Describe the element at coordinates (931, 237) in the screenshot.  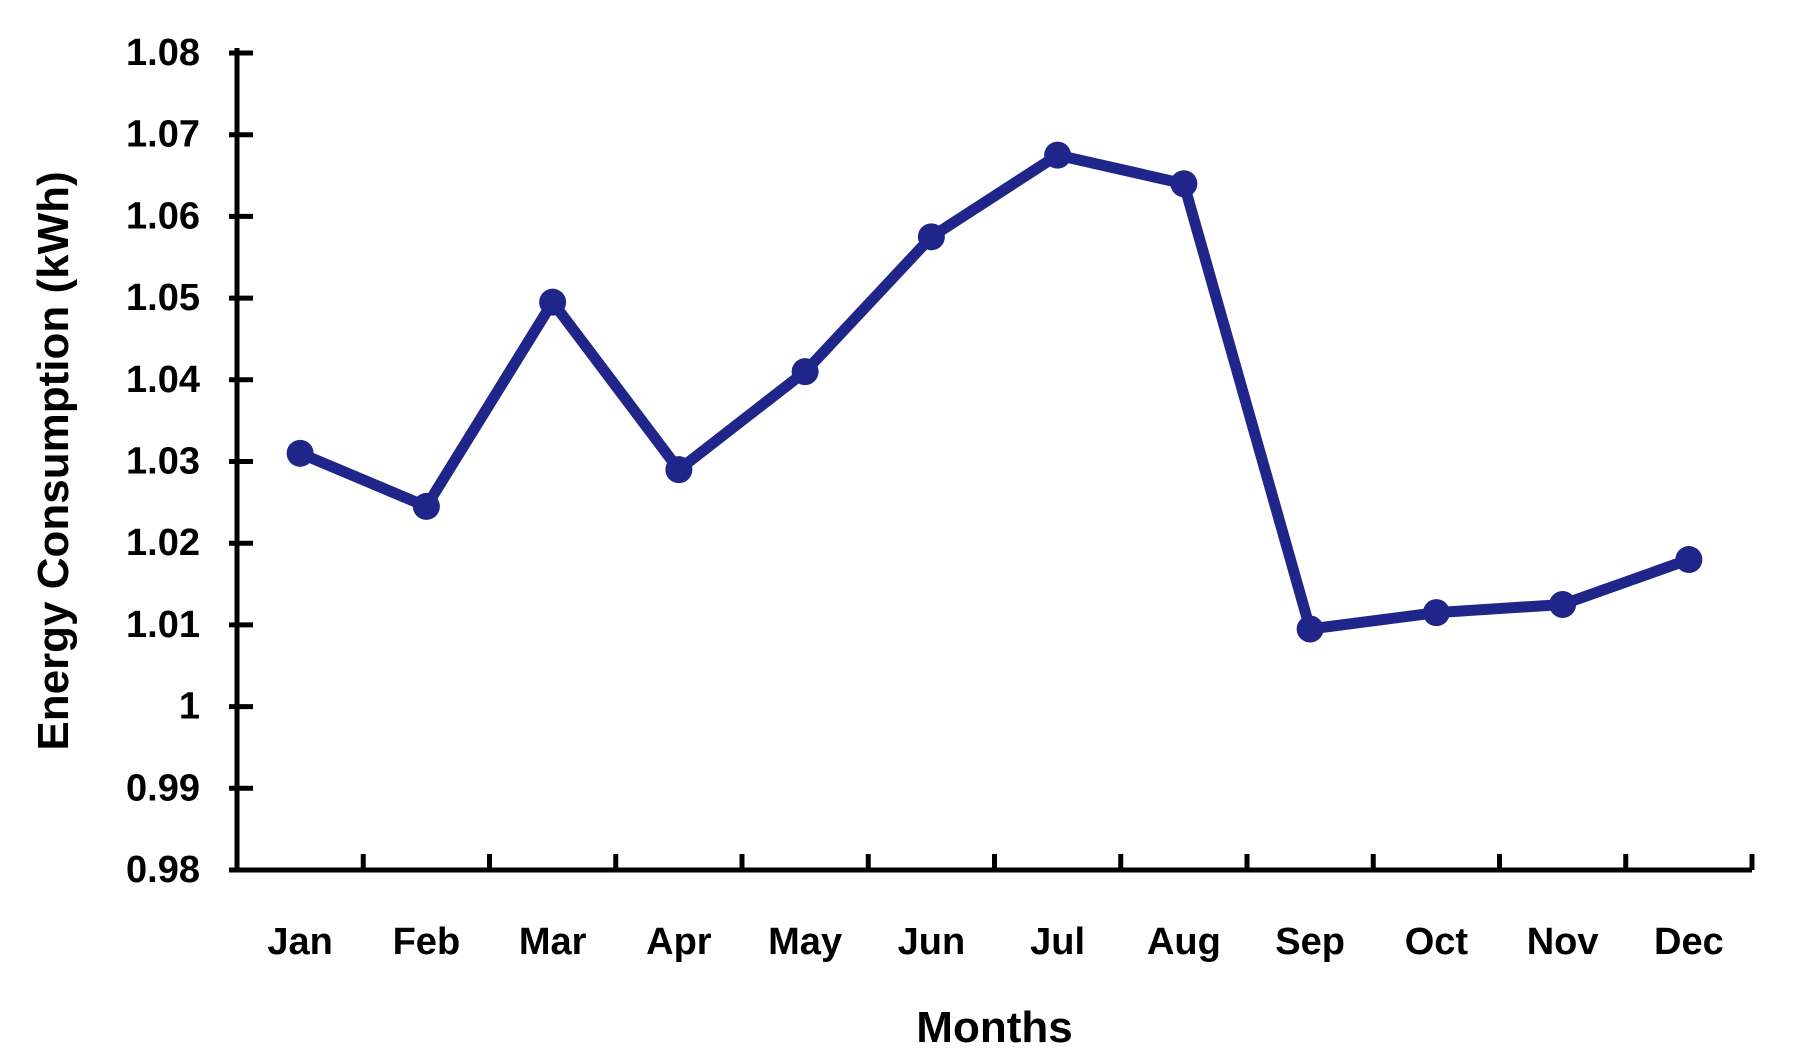
I see `data-point-jun` at that location.